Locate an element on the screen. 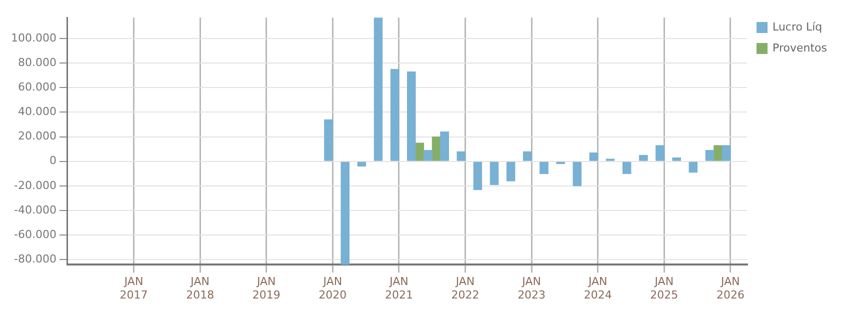 Image resolution: width=851 pixels, height=313 pixels. x-tick-label: JAN 2025 is located at coordinates (664, 288).